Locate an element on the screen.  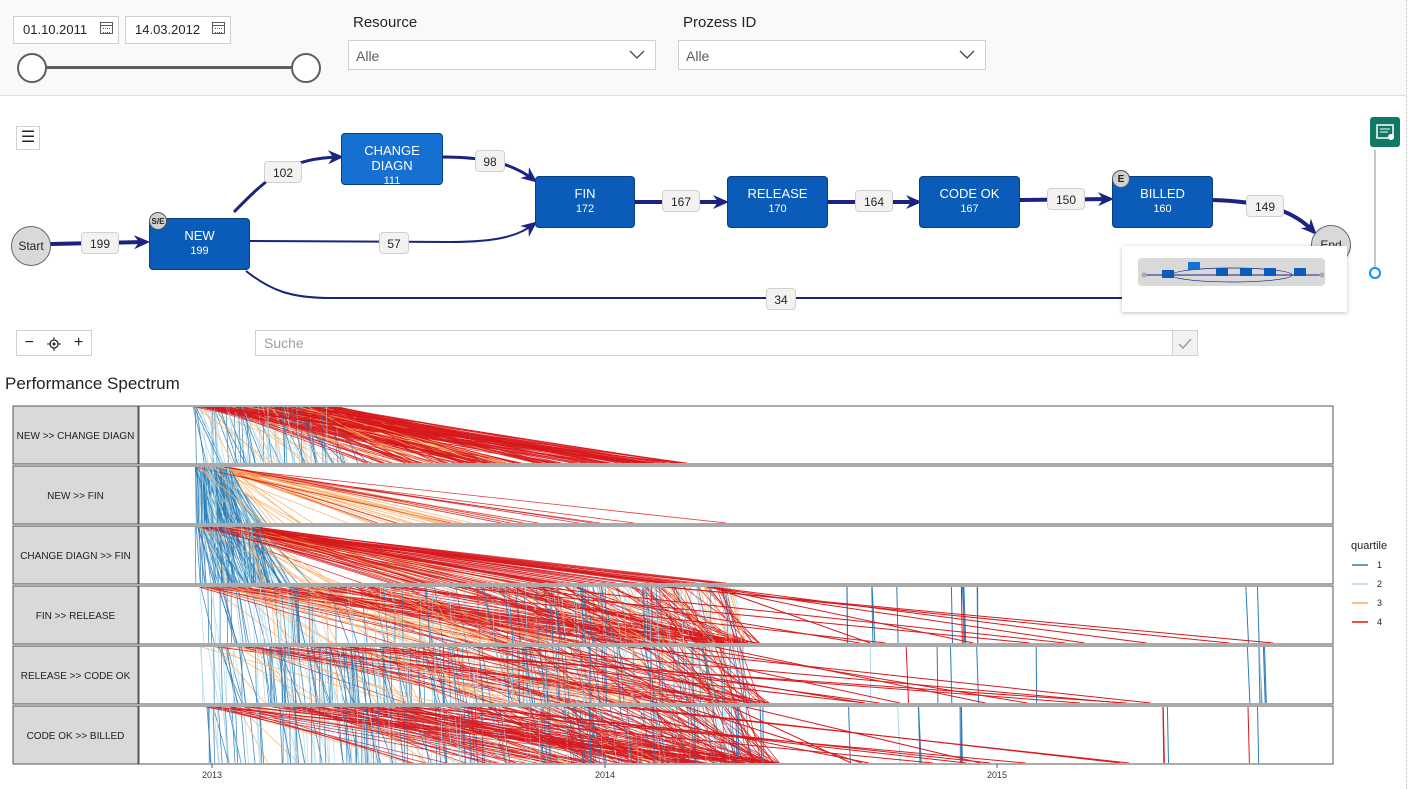
process-map-minimap is located at coordinates (1234, 279).